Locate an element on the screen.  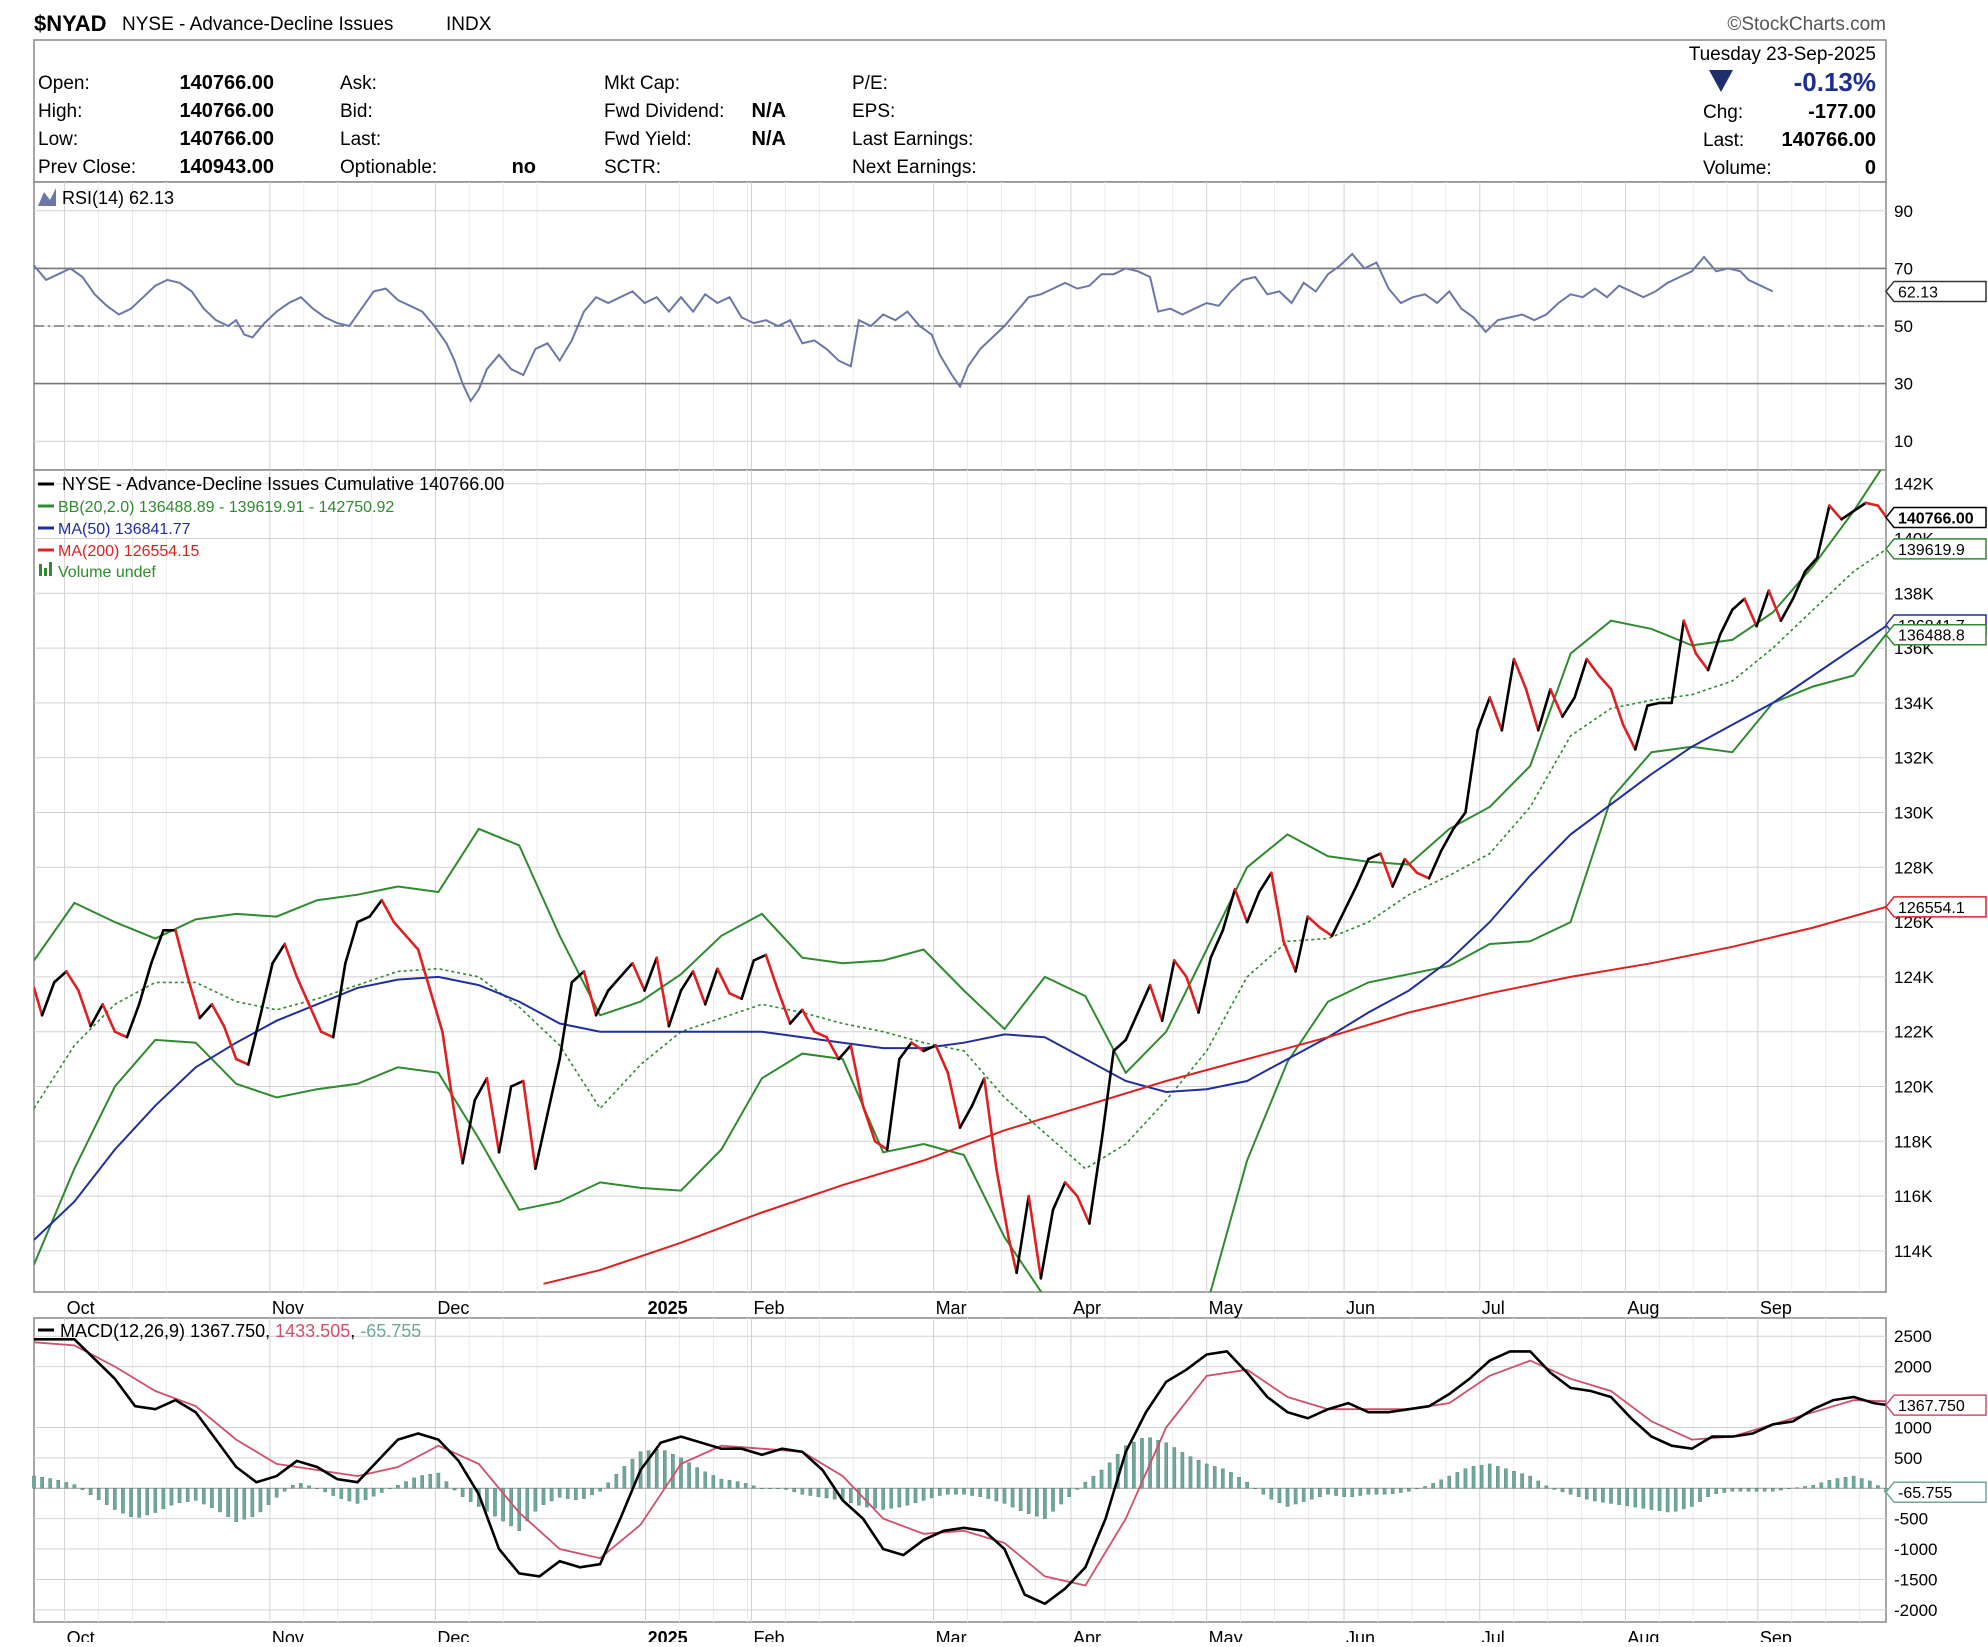
quote-value-left-1: 140766.00 is located at coordinates (226, 111).